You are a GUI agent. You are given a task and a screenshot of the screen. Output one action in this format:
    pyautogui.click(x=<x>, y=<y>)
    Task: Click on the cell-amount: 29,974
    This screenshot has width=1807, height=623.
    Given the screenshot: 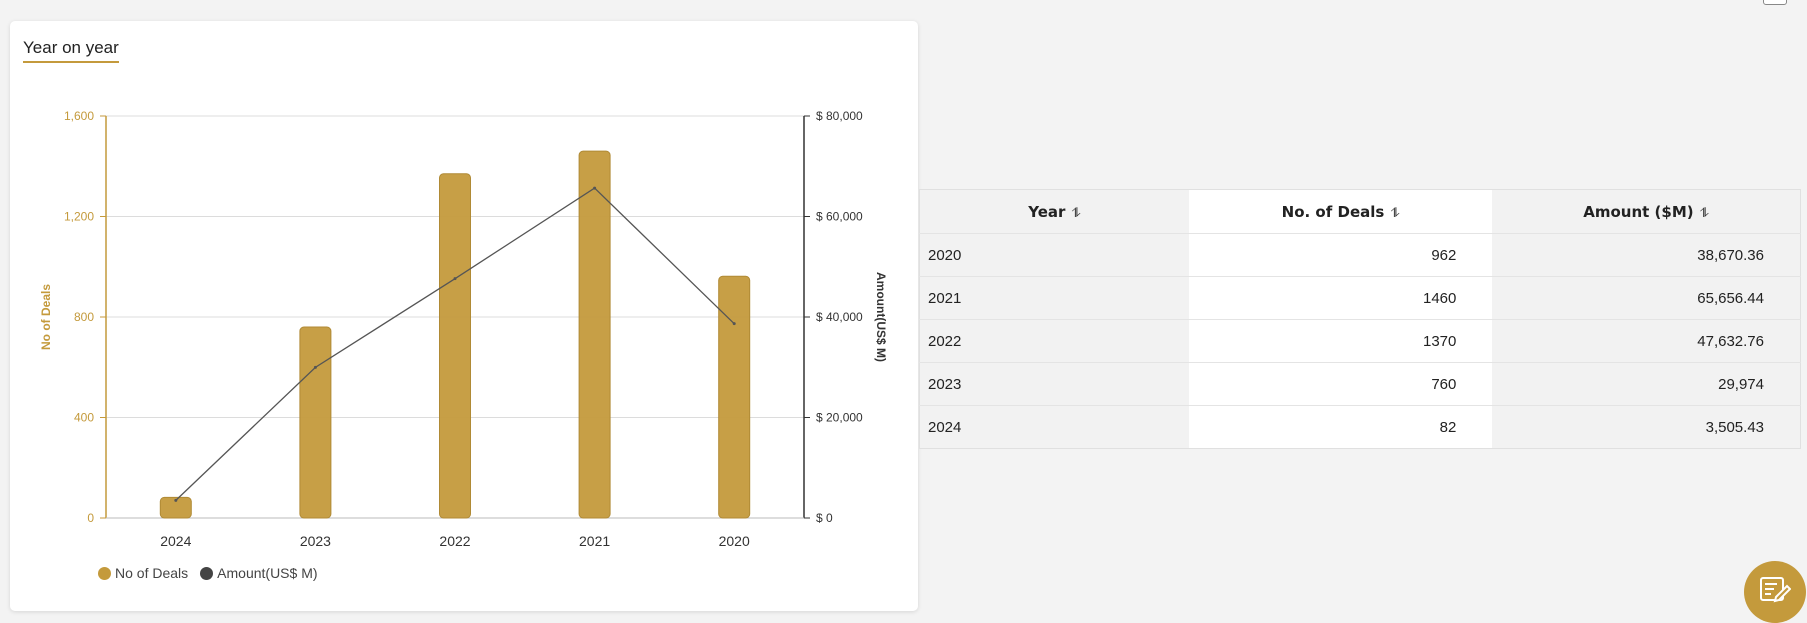 What is the action you would take?
    pyautogui.click(x=1646, y=384)
    